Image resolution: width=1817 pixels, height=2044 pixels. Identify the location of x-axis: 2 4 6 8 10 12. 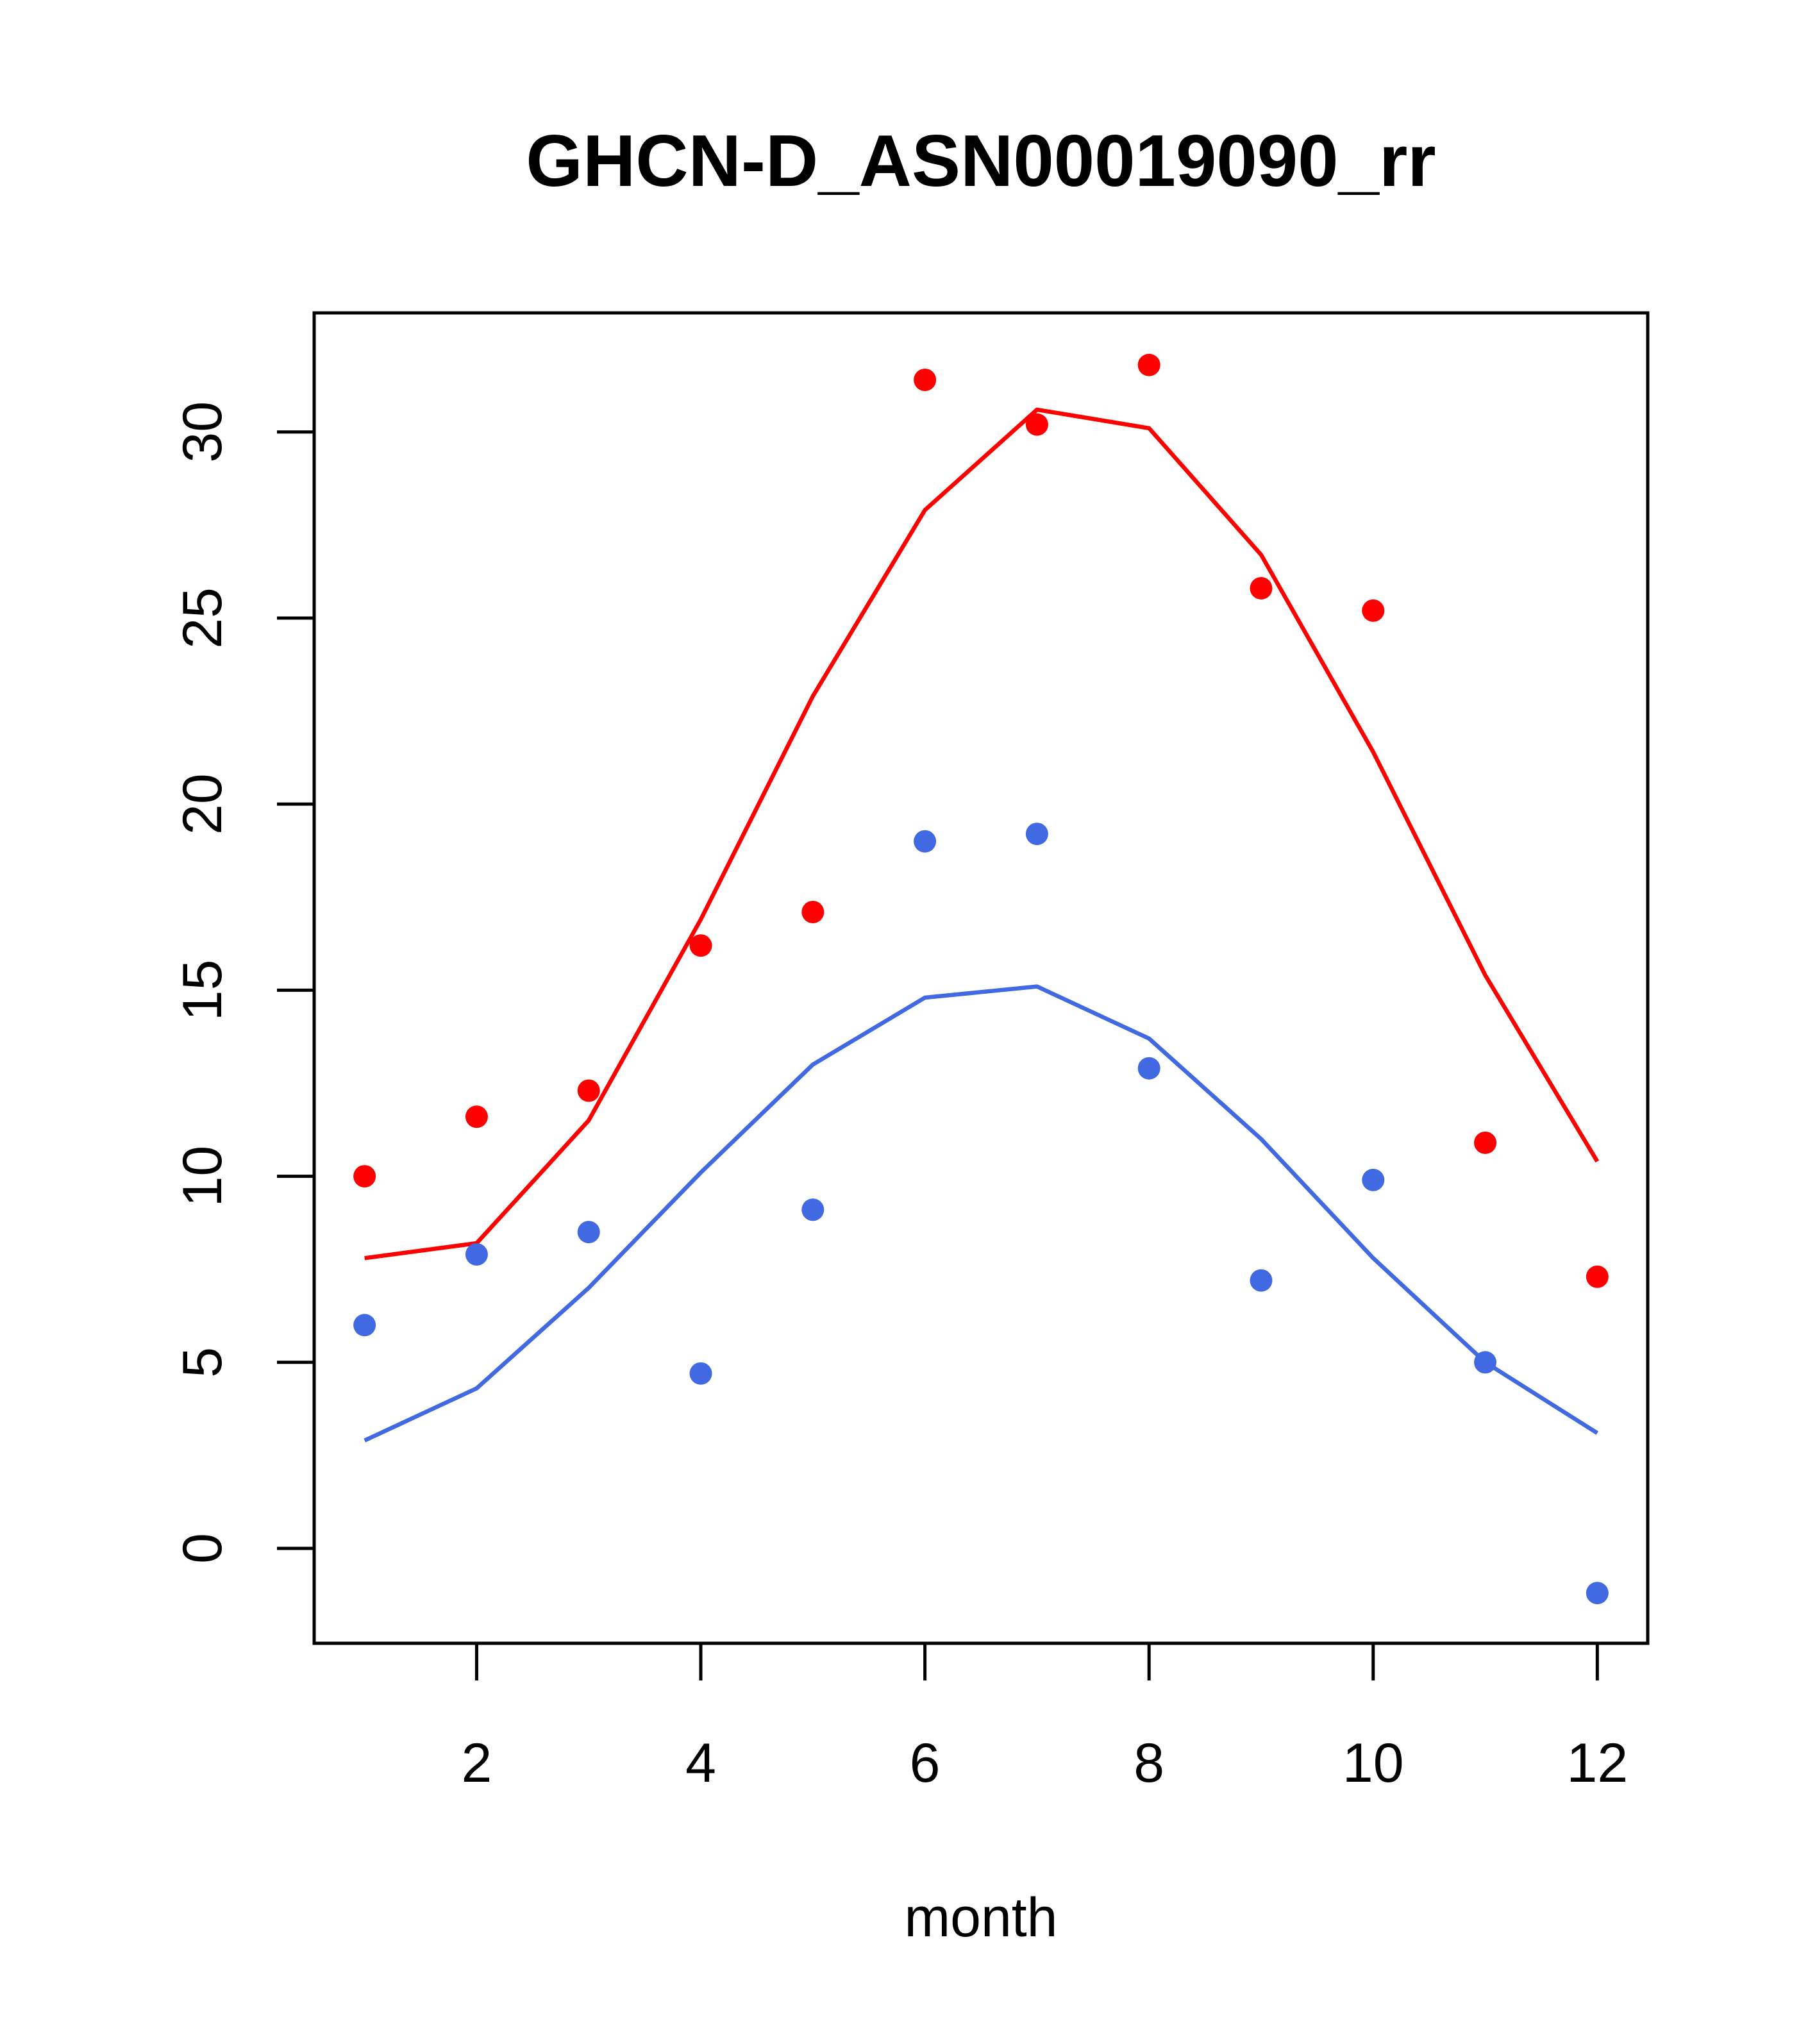
(1045, 1718).